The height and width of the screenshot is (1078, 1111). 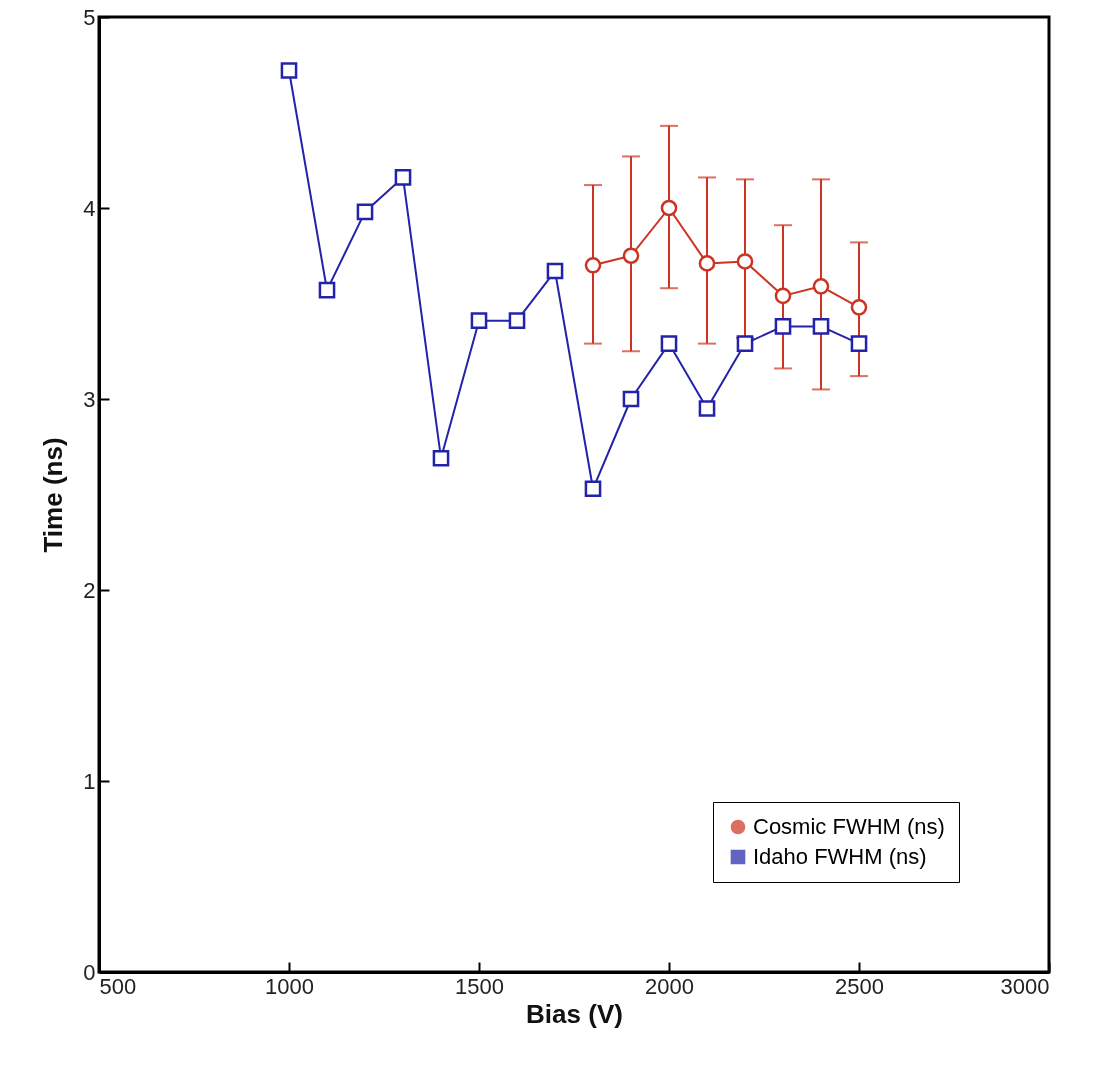 I want to click on y-tick-label: 5, so click(x=89, y=17).